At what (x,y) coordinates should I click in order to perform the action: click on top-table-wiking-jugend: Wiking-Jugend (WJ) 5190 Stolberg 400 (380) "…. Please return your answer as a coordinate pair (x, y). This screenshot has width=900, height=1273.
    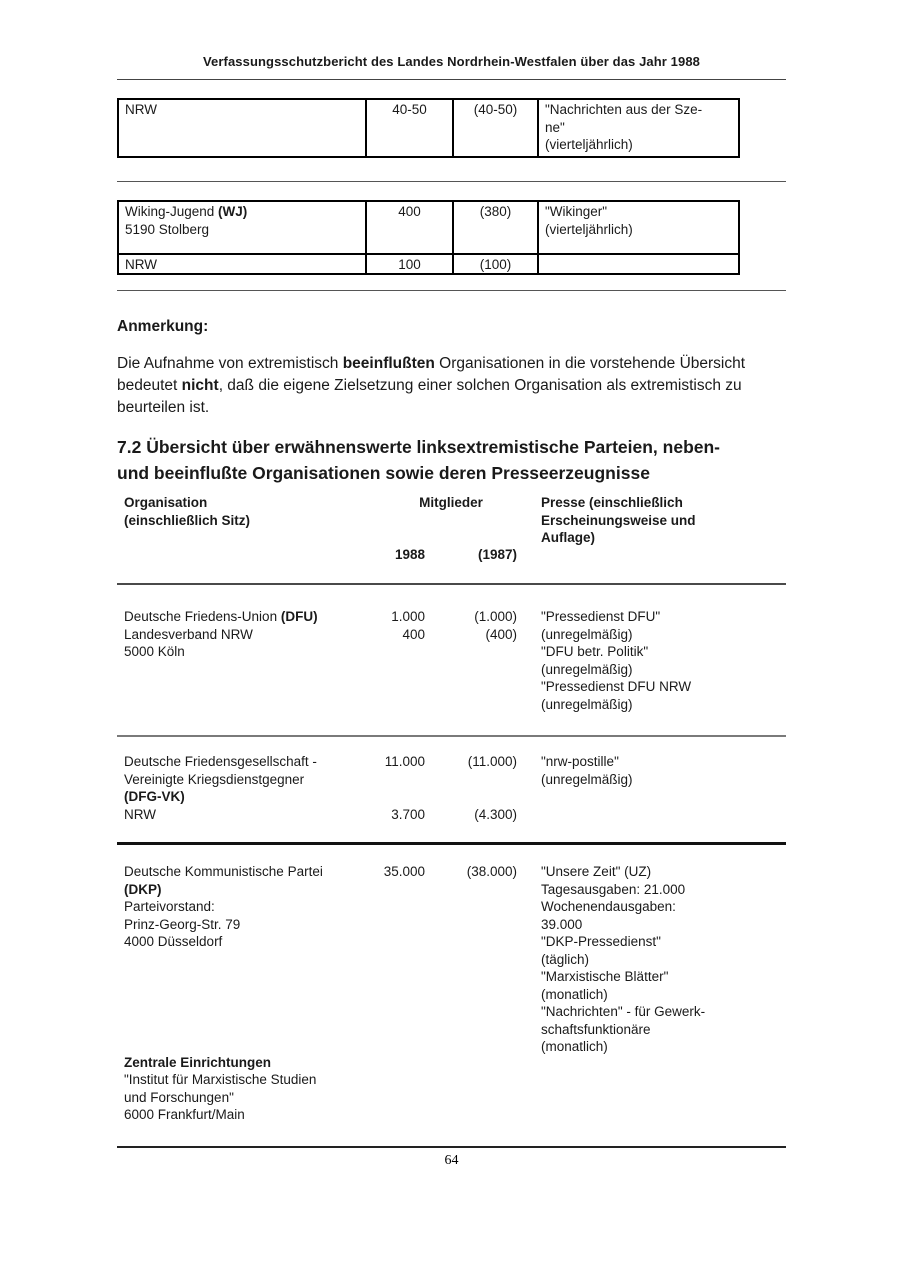
    Looking at the image, I should click on (428, 237).